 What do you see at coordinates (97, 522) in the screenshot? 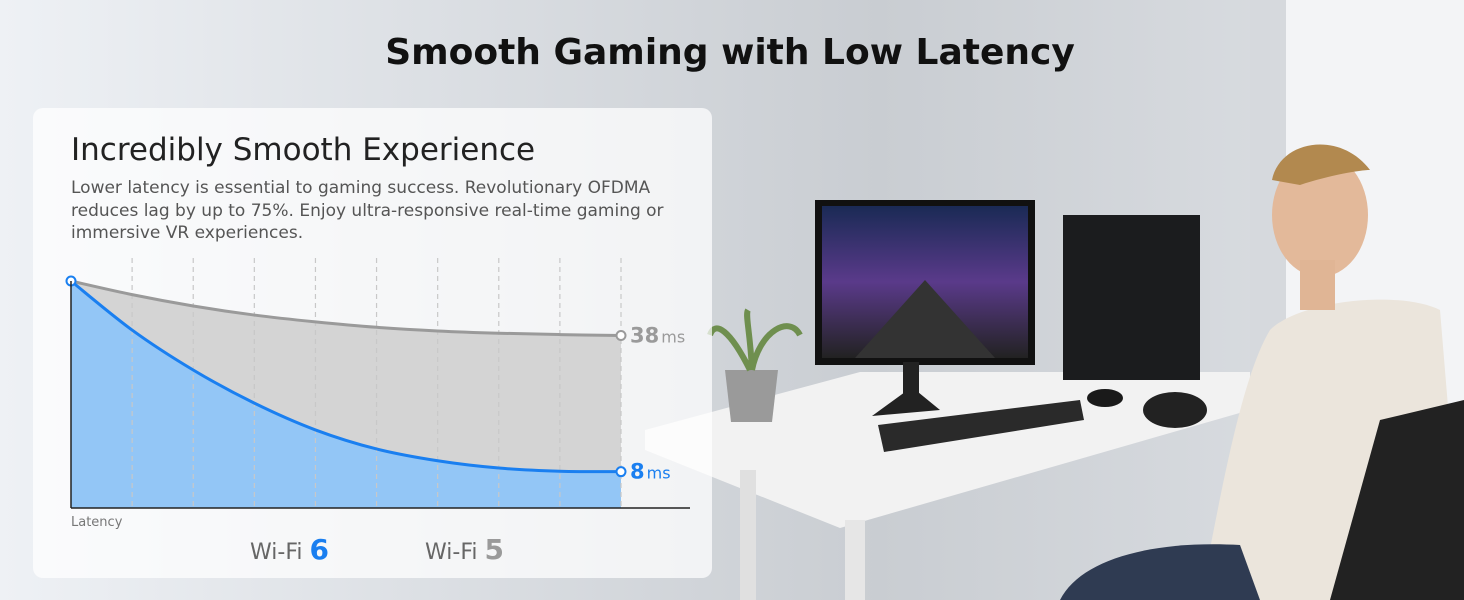
I see `y-axis-label: Latency` at bounding box center [97, 522].